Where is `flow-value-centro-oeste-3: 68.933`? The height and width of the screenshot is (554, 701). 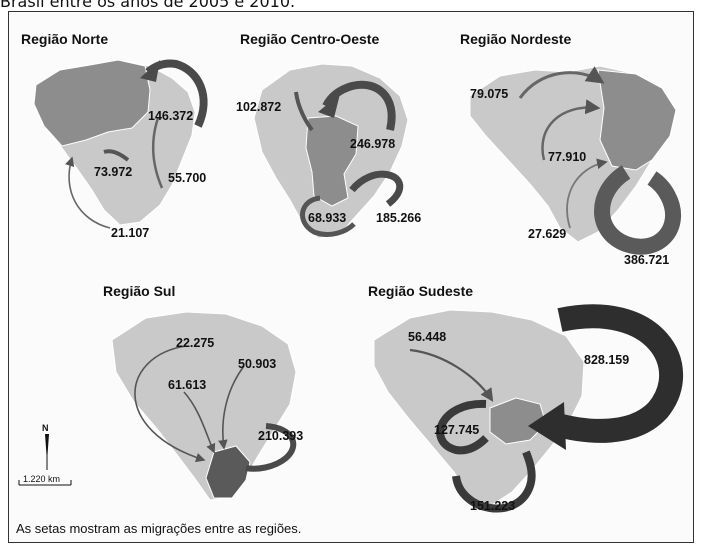 flow-value-centro-oeste-3: 68.933 is located at coordinates (327, 218).